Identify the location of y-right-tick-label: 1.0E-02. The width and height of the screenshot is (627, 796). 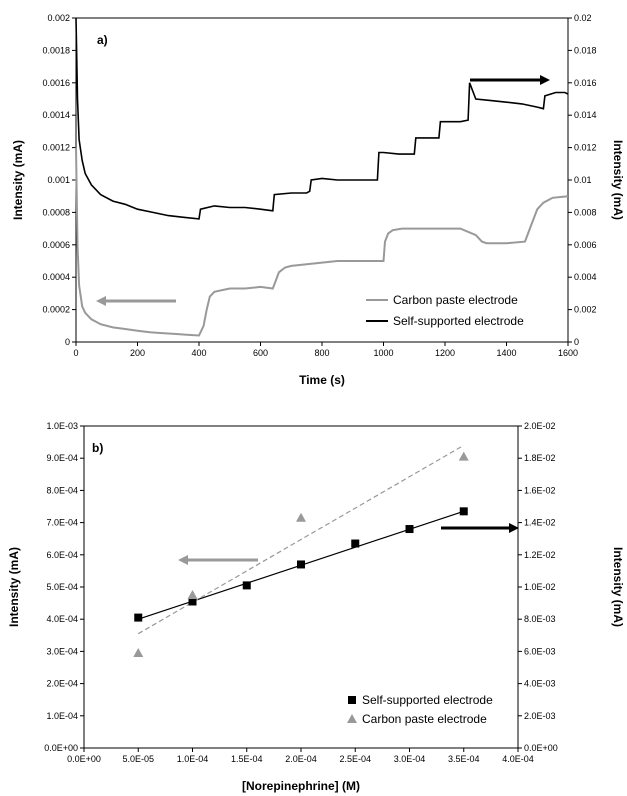
(540, 587).